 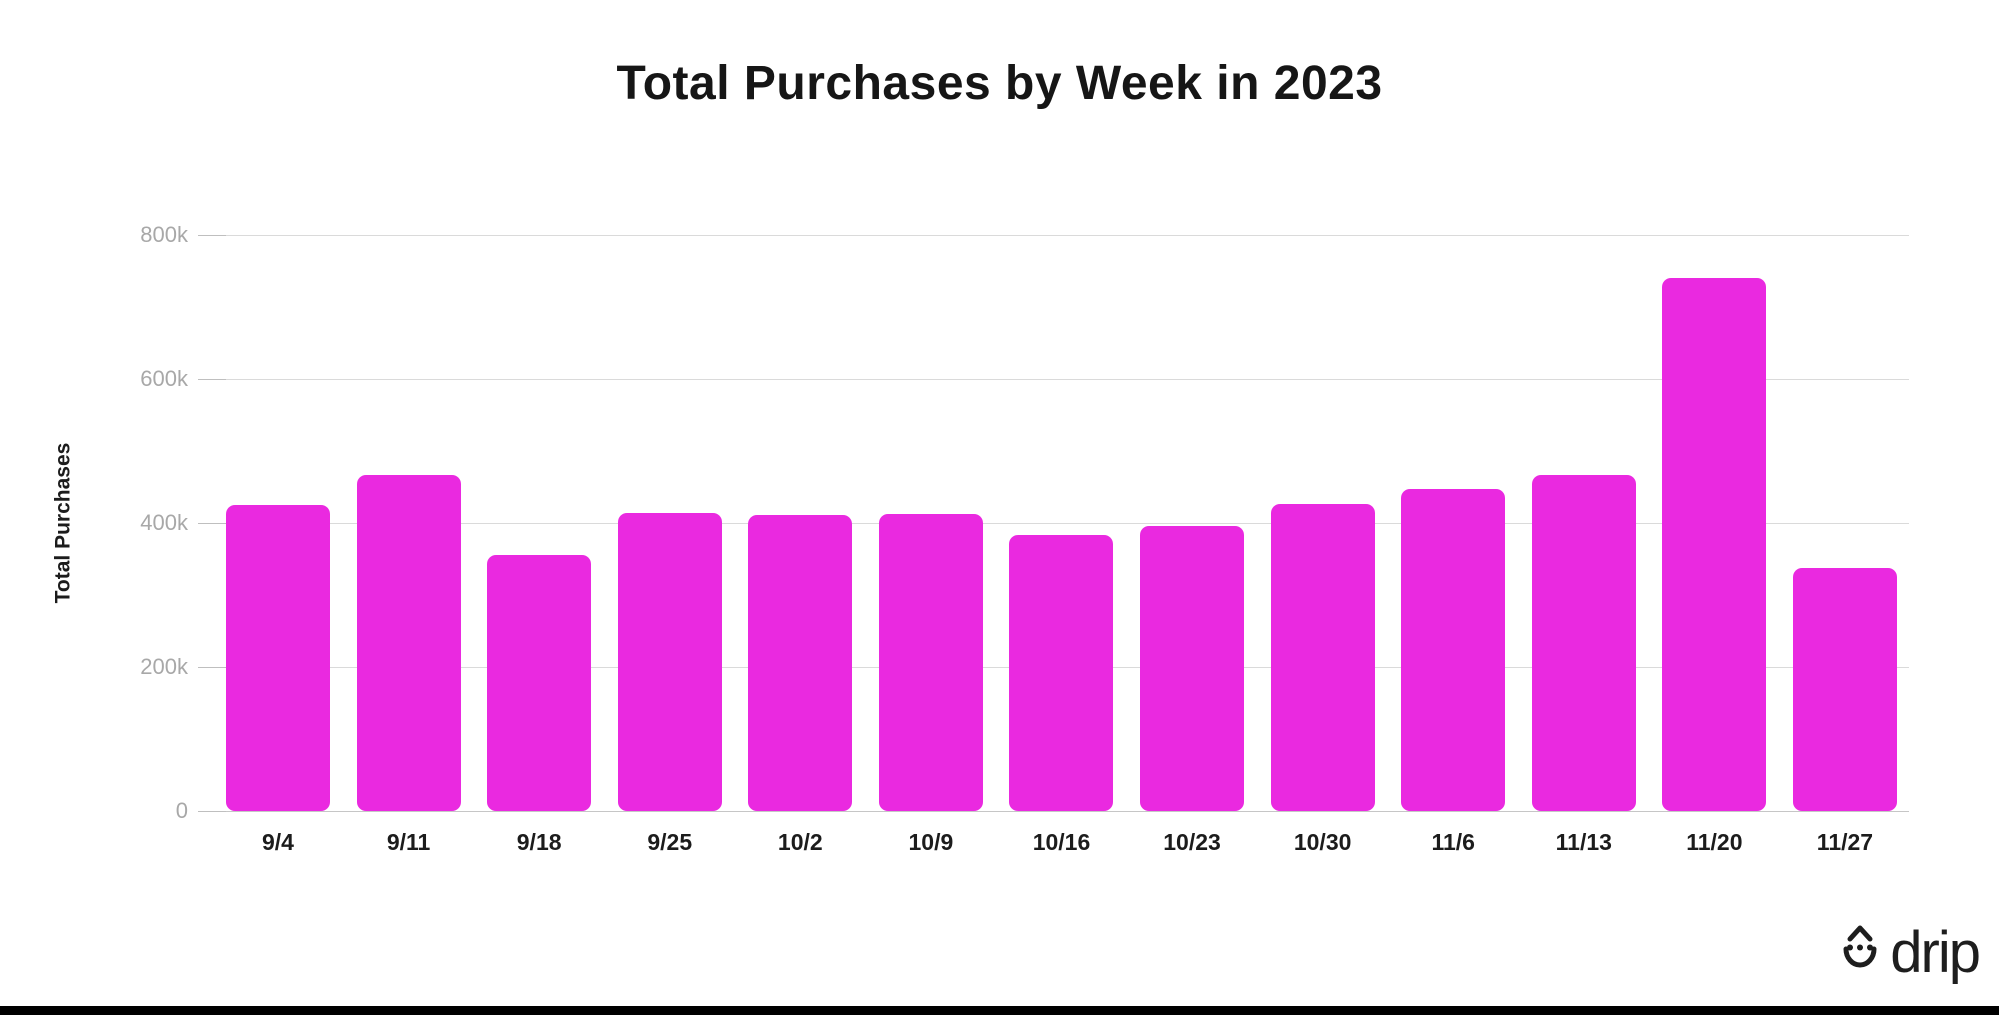 I want to click on bar-10/2, so click(x=800, y=663).